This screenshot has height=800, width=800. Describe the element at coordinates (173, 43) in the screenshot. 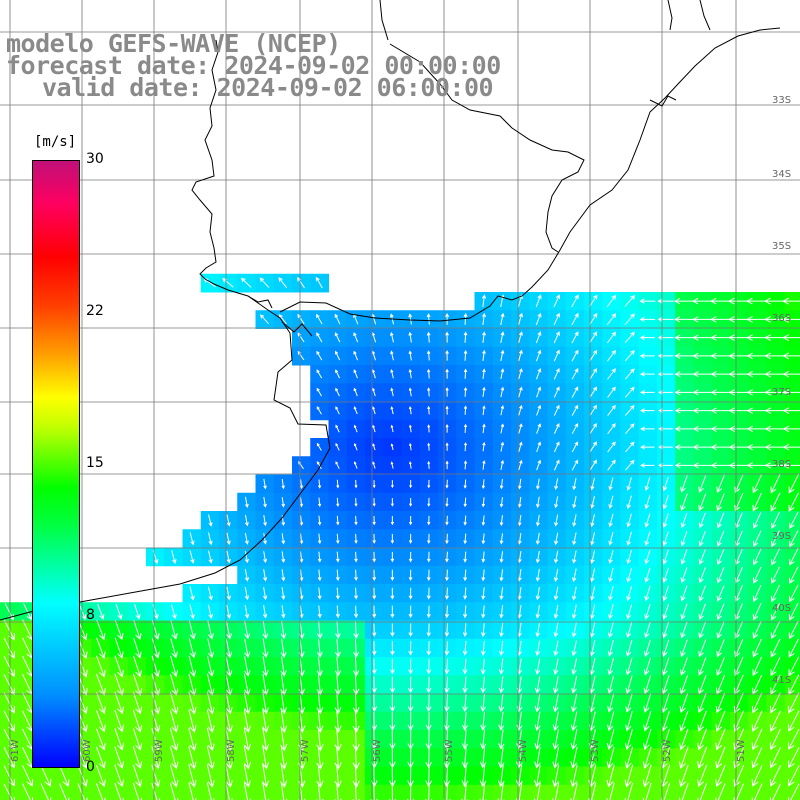

I see `model-title: modelo GEFS-WAVE (NCEP)` at that location.